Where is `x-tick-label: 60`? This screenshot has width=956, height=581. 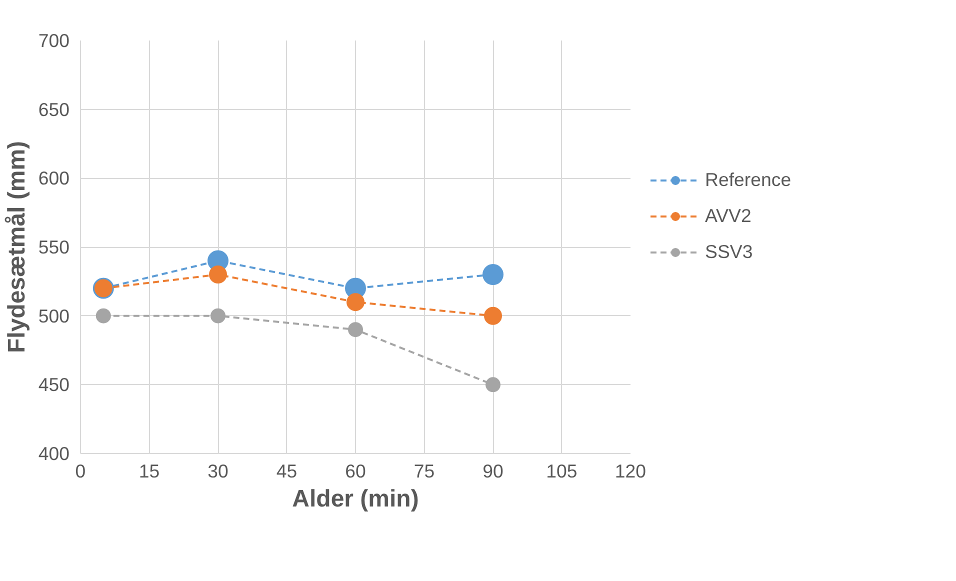 x-tick-label: 60 is located at coordinates (355, 471).